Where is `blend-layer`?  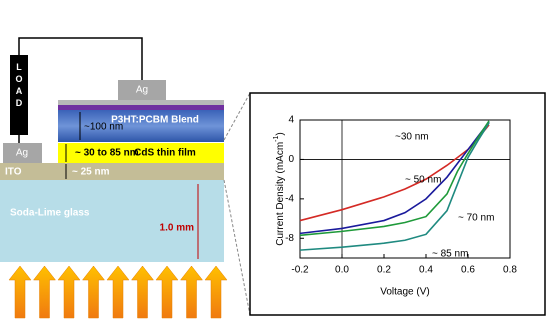 blend-layer is located at coordinates (141, 126).